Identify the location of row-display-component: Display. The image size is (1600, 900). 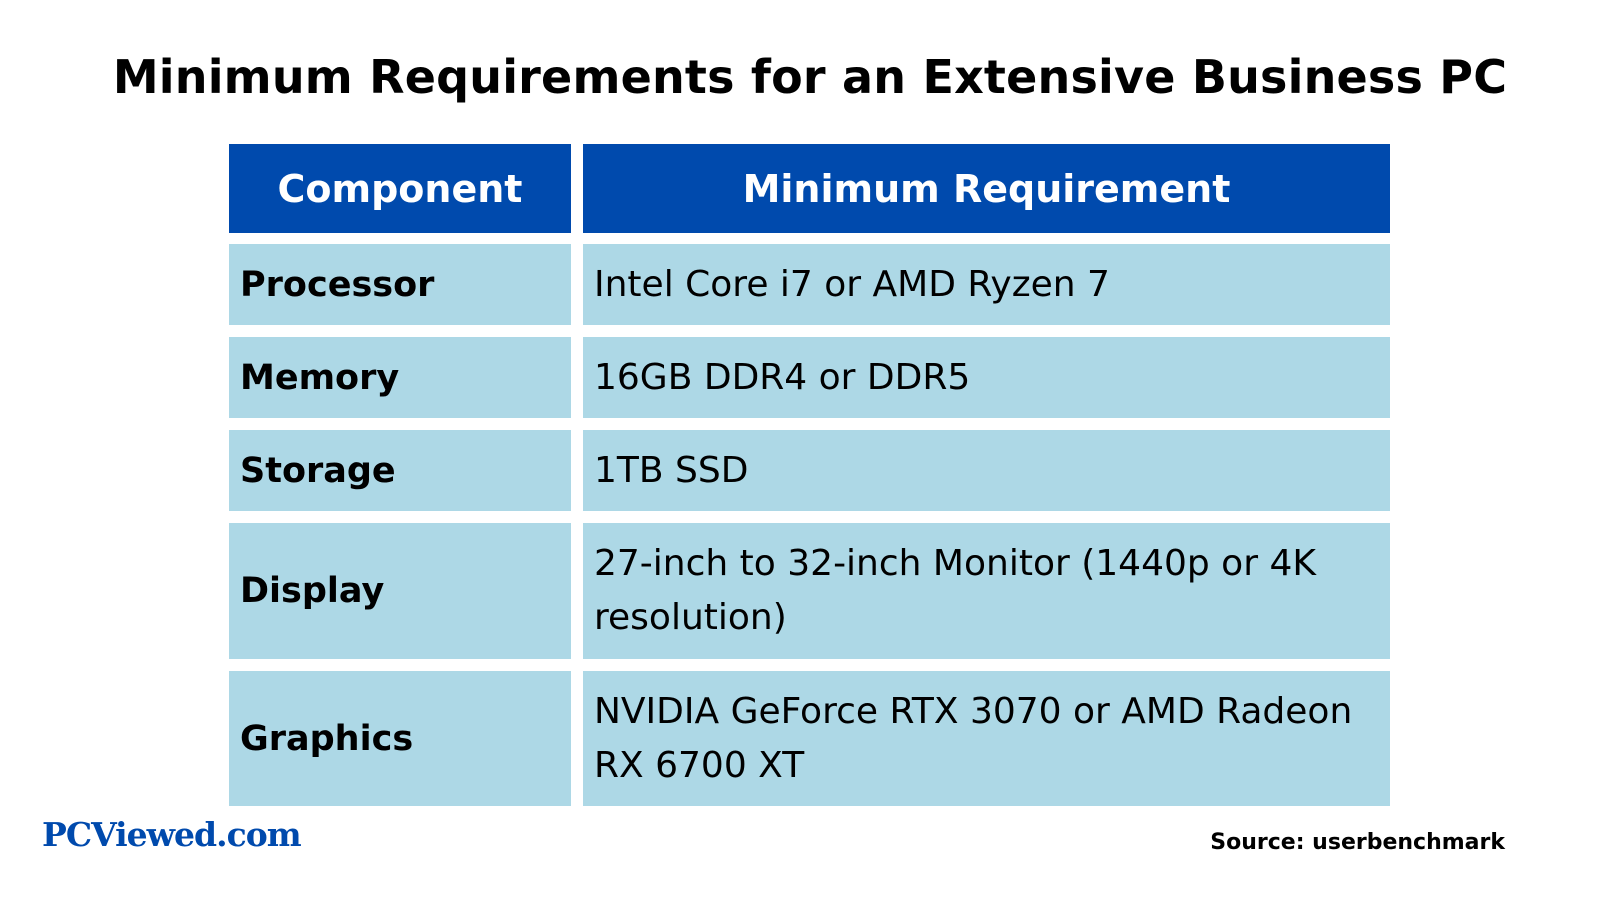
(400, 591).